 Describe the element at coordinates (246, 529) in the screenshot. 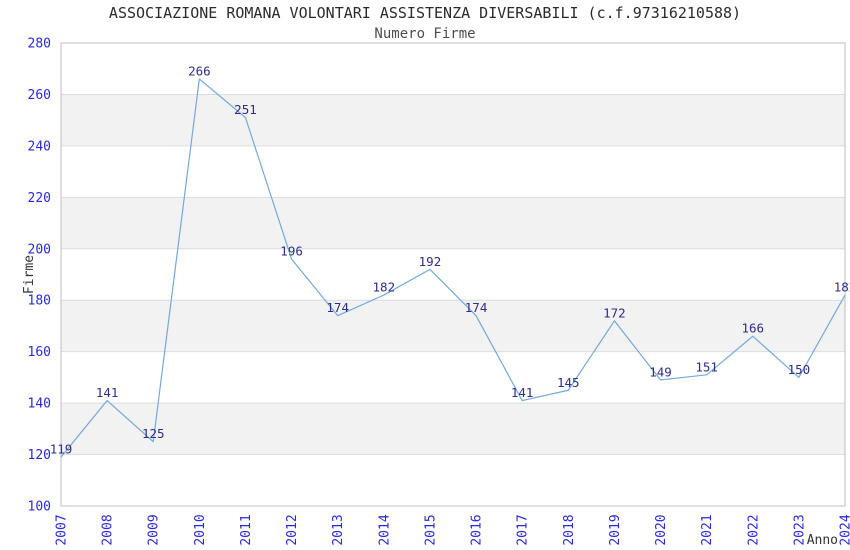

I see `x-tick-label: 2011` at that location.